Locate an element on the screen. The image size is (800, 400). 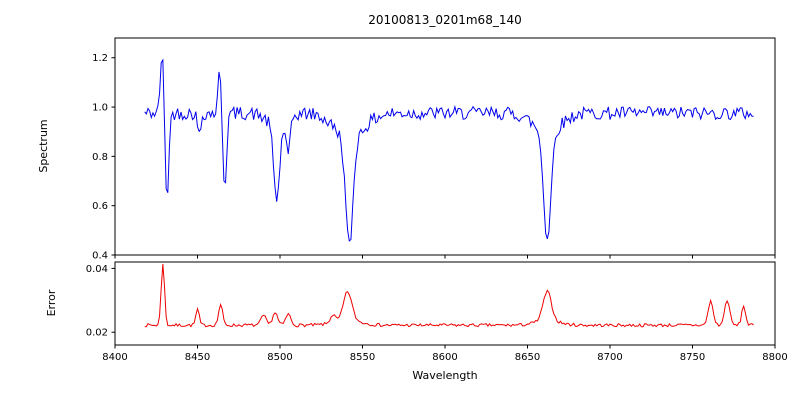
error-y-tick-label: 0.04 is located at coordinates (97, 269).